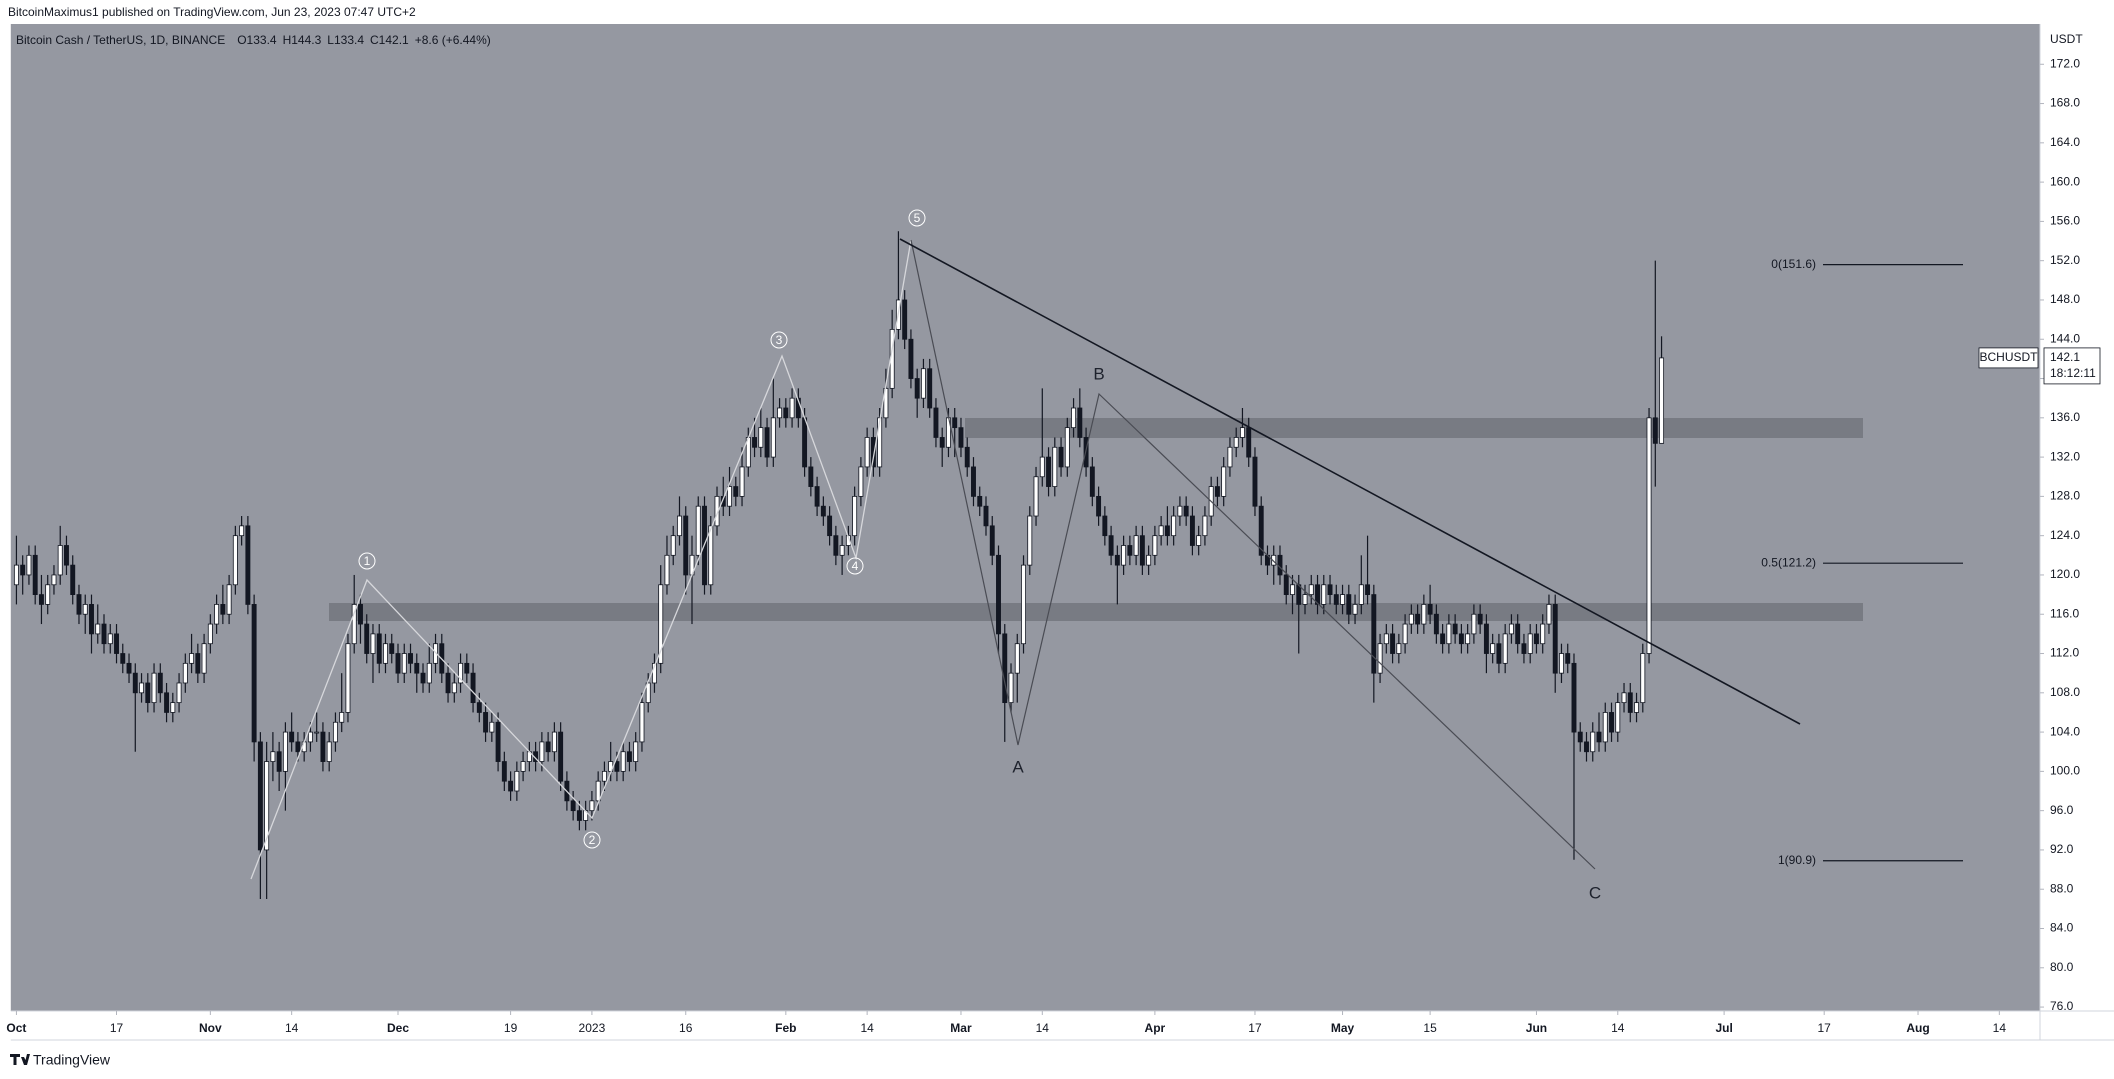 The width and height of the screenshot is (2114, 1079). What do you see at coordinates (20, 1059) in the screenshot?
I see `logo` at bounding box center [20, 1059].